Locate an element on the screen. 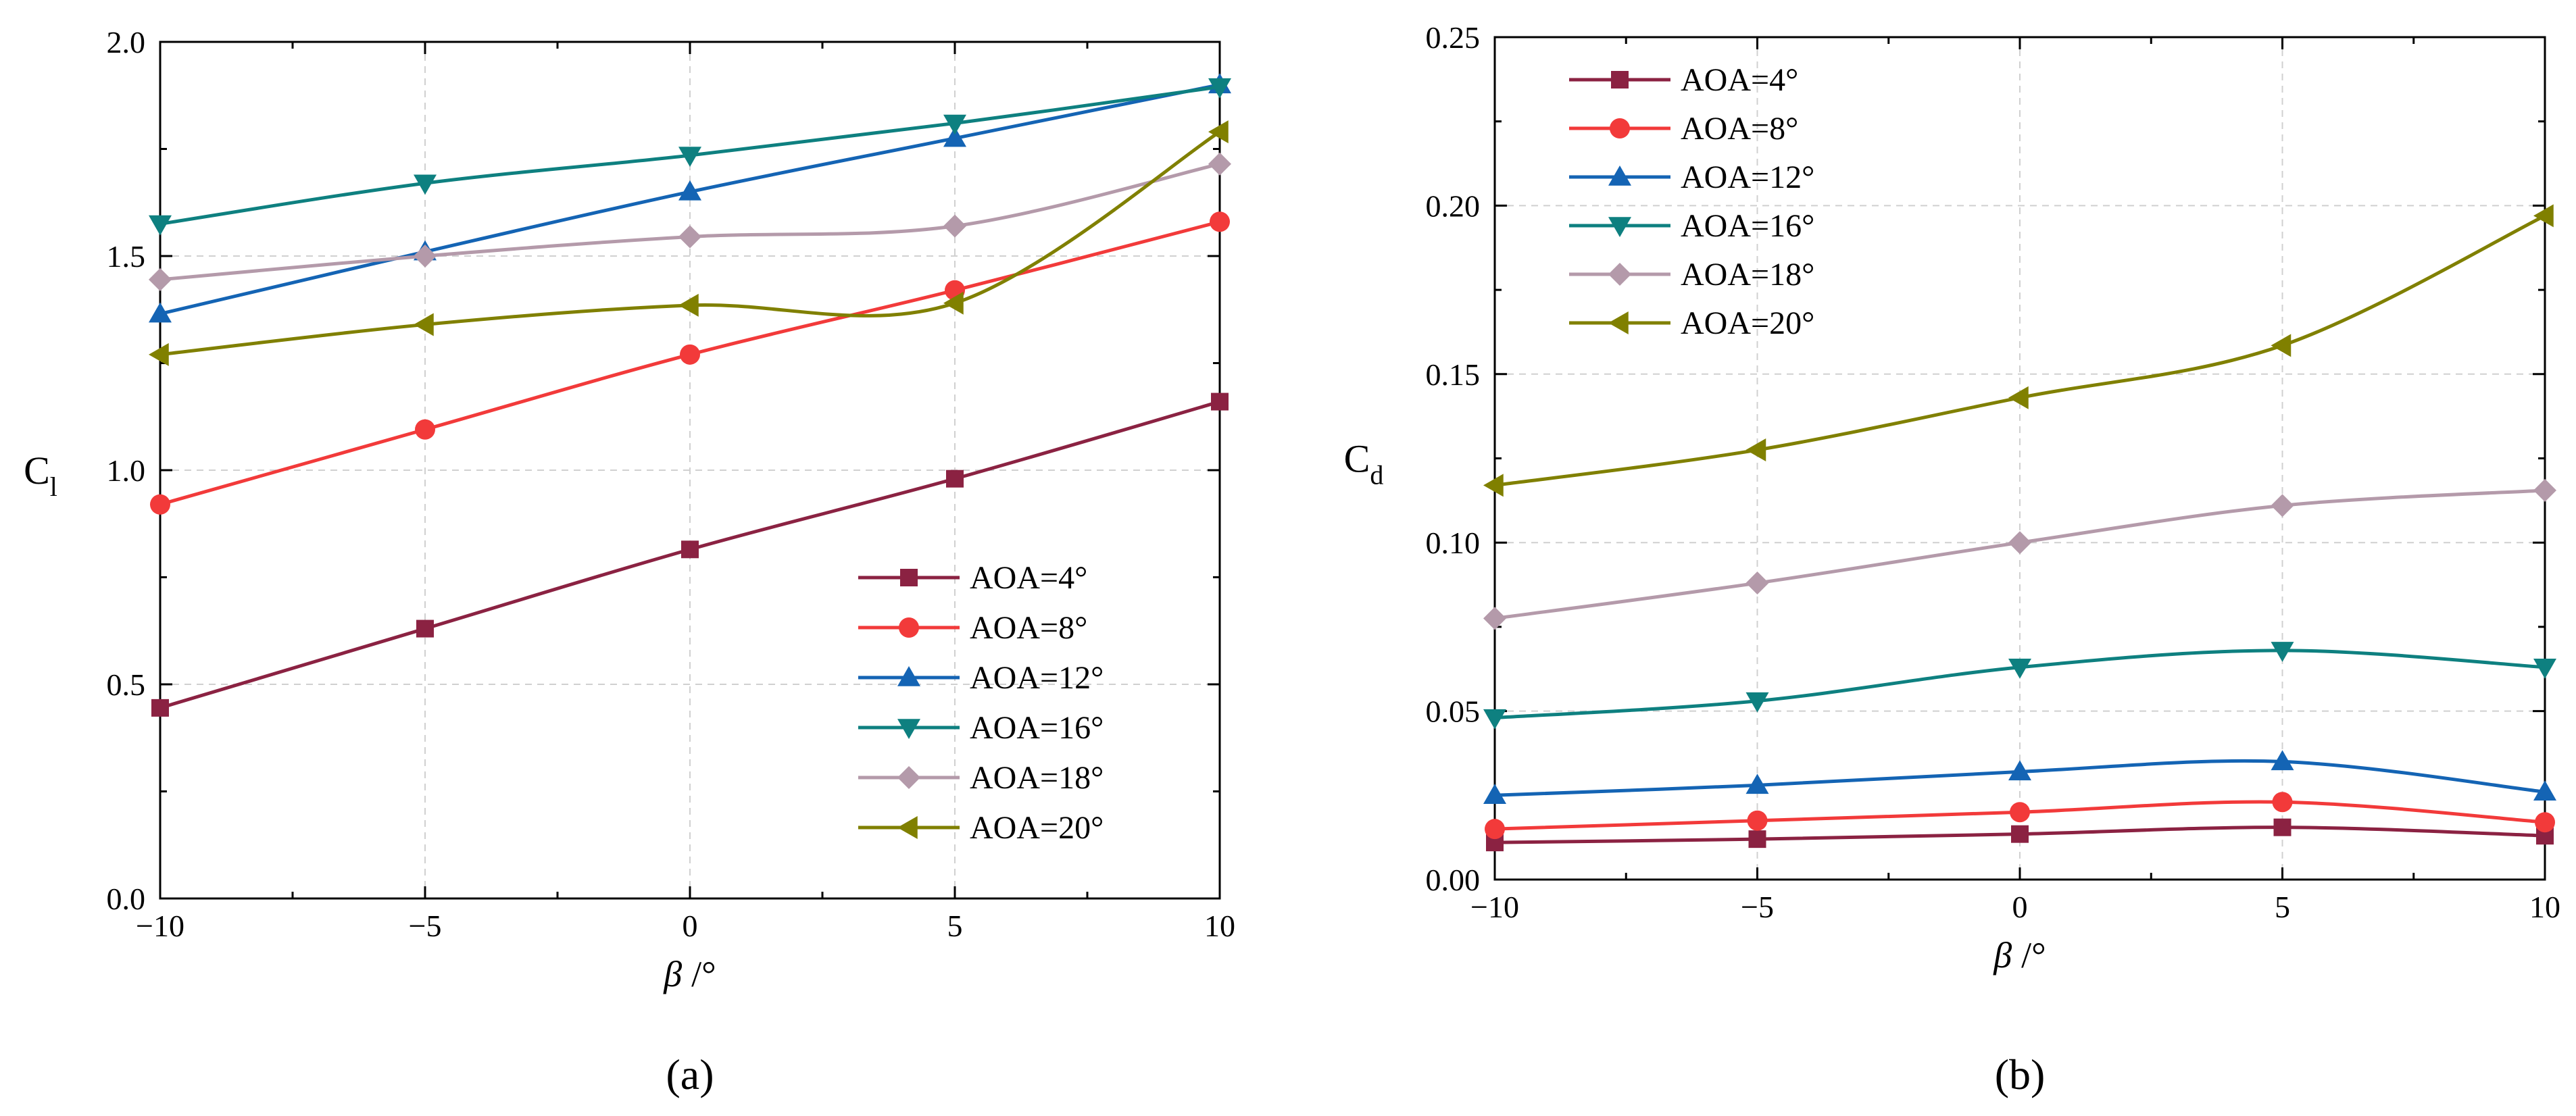  legend-label: AOA=4° is located at coordinates (1028, 578).